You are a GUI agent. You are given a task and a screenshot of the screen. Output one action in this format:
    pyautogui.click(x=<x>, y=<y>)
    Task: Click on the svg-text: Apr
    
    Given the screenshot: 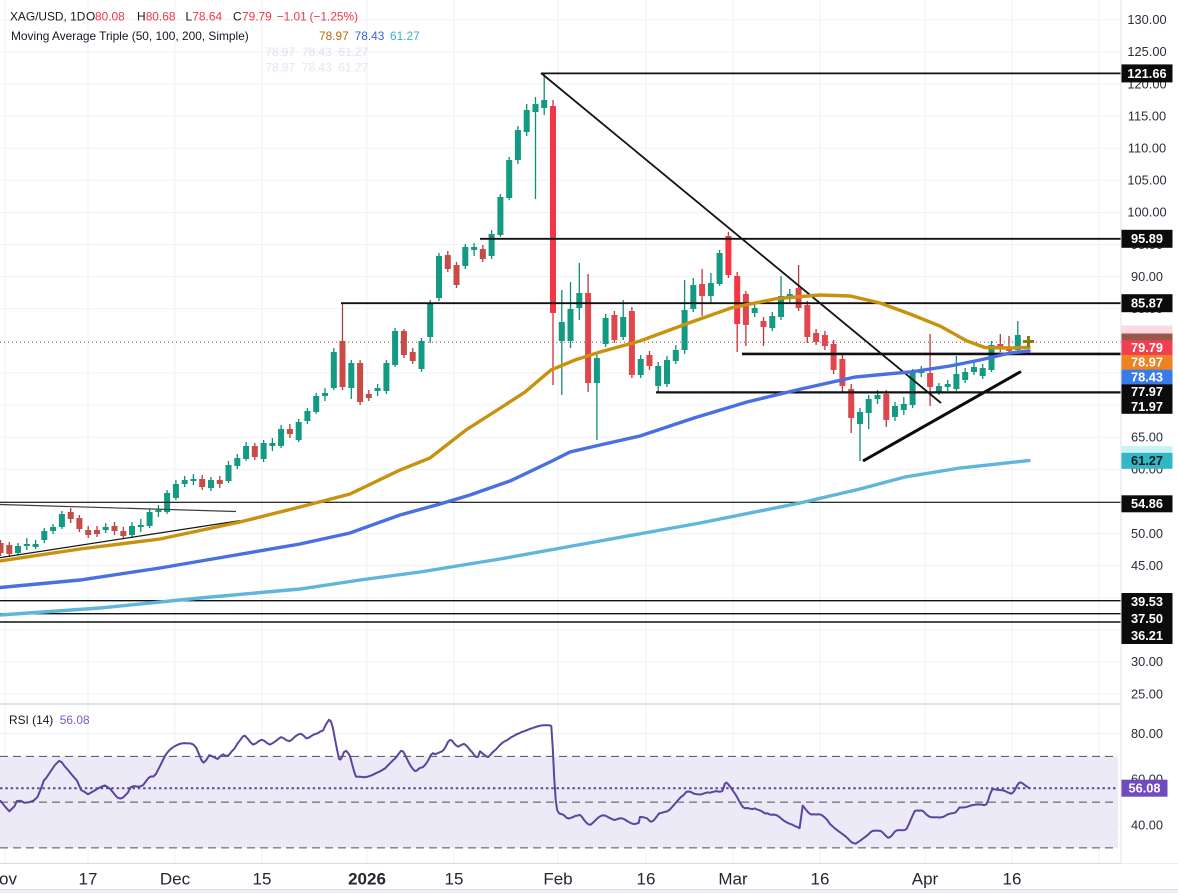 What is the action you would take?
    pyautogui.click(x=925, y=879)
    